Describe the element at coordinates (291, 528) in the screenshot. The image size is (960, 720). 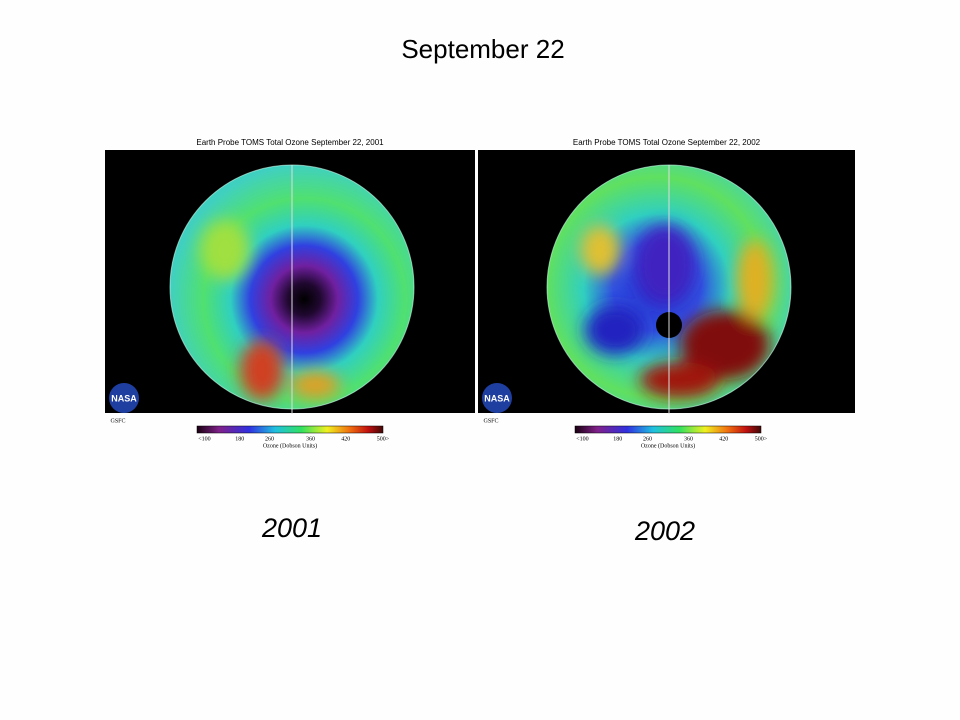
I see `caption: 2001` at that location.